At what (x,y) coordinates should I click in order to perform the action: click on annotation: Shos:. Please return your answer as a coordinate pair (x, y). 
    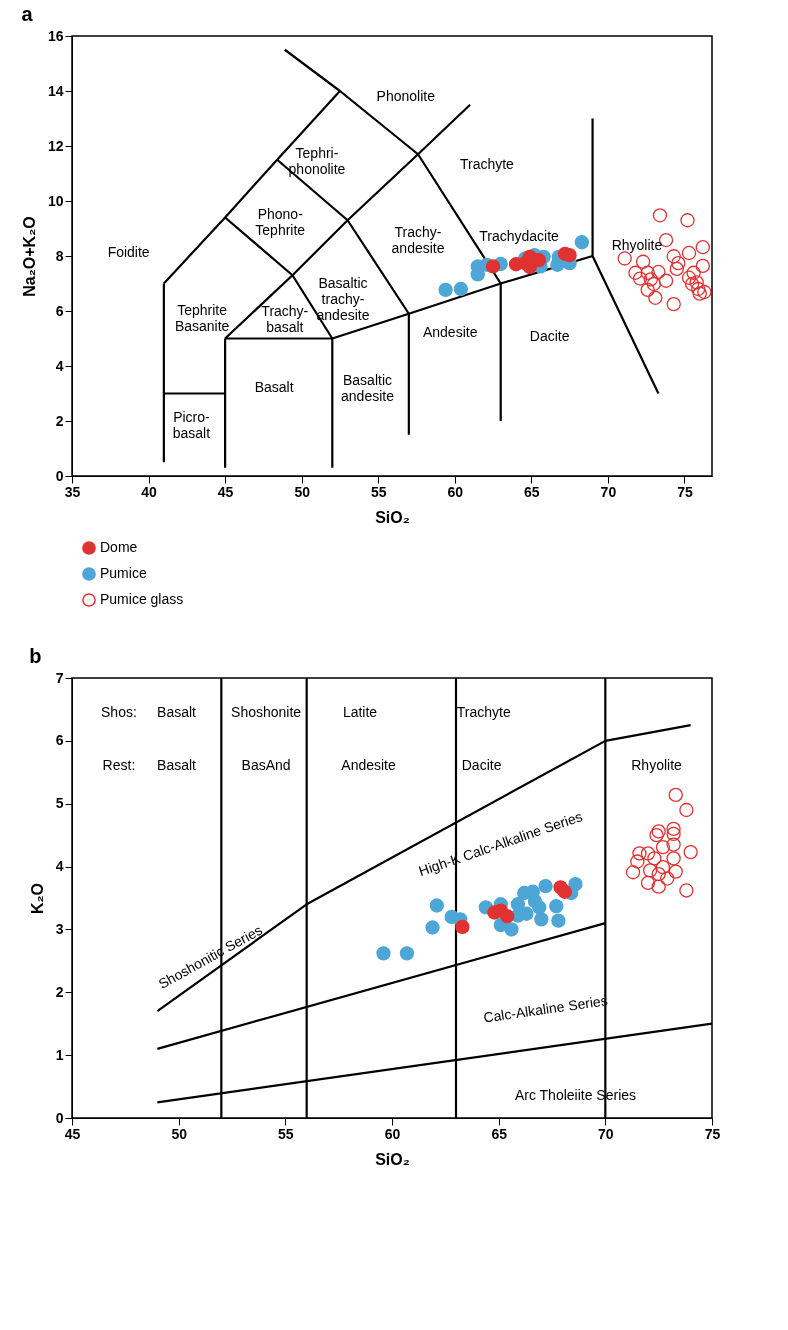
    Looking at the image, I should click on (119, 711).